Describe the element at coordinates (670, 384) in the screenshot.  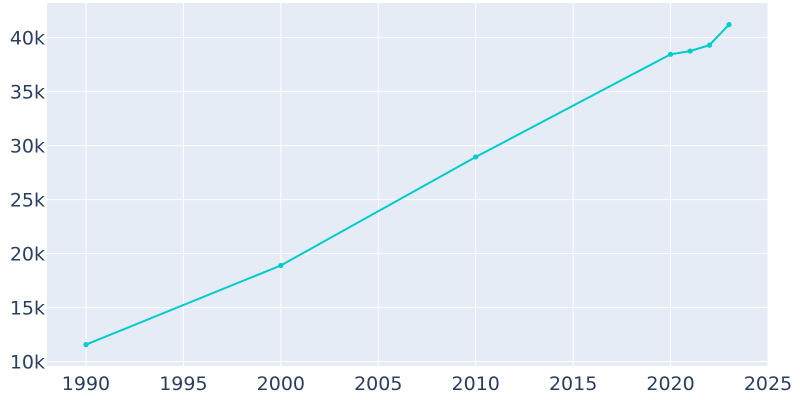
I see `x-tick-label: 2020` at that location.